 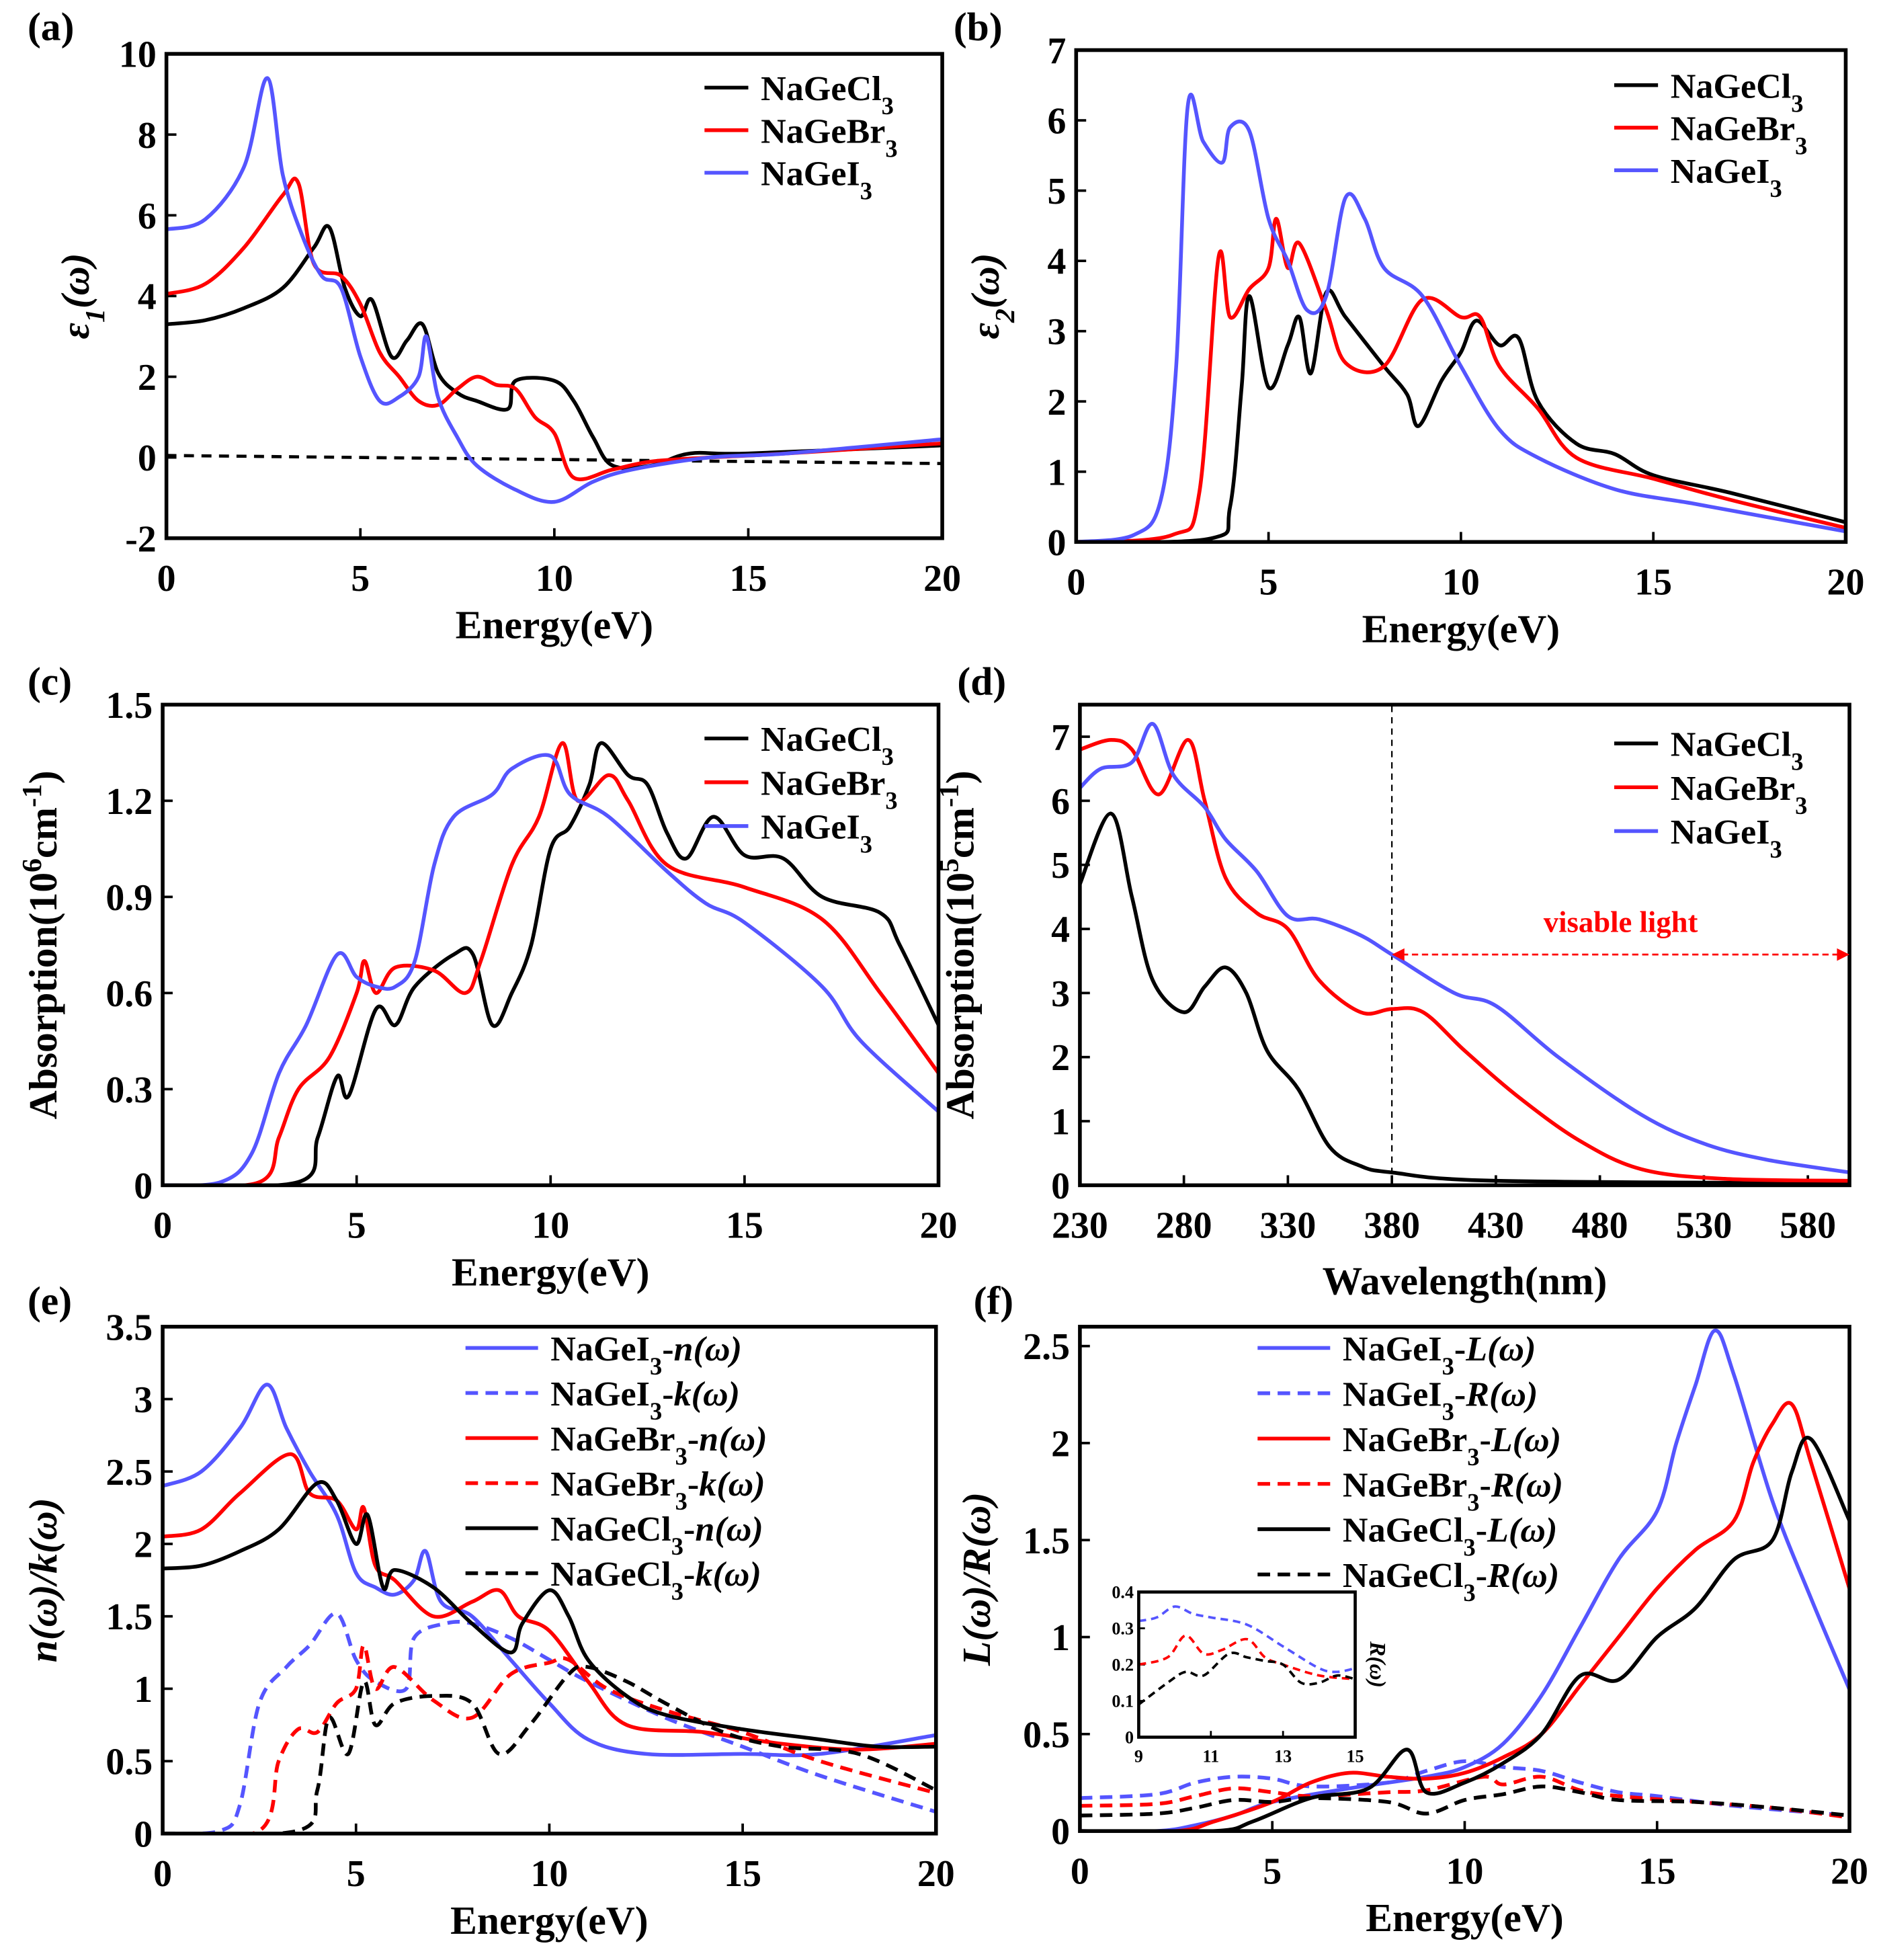 I want to click on y-tick-label: 1, so click(x=1060, y=1122).